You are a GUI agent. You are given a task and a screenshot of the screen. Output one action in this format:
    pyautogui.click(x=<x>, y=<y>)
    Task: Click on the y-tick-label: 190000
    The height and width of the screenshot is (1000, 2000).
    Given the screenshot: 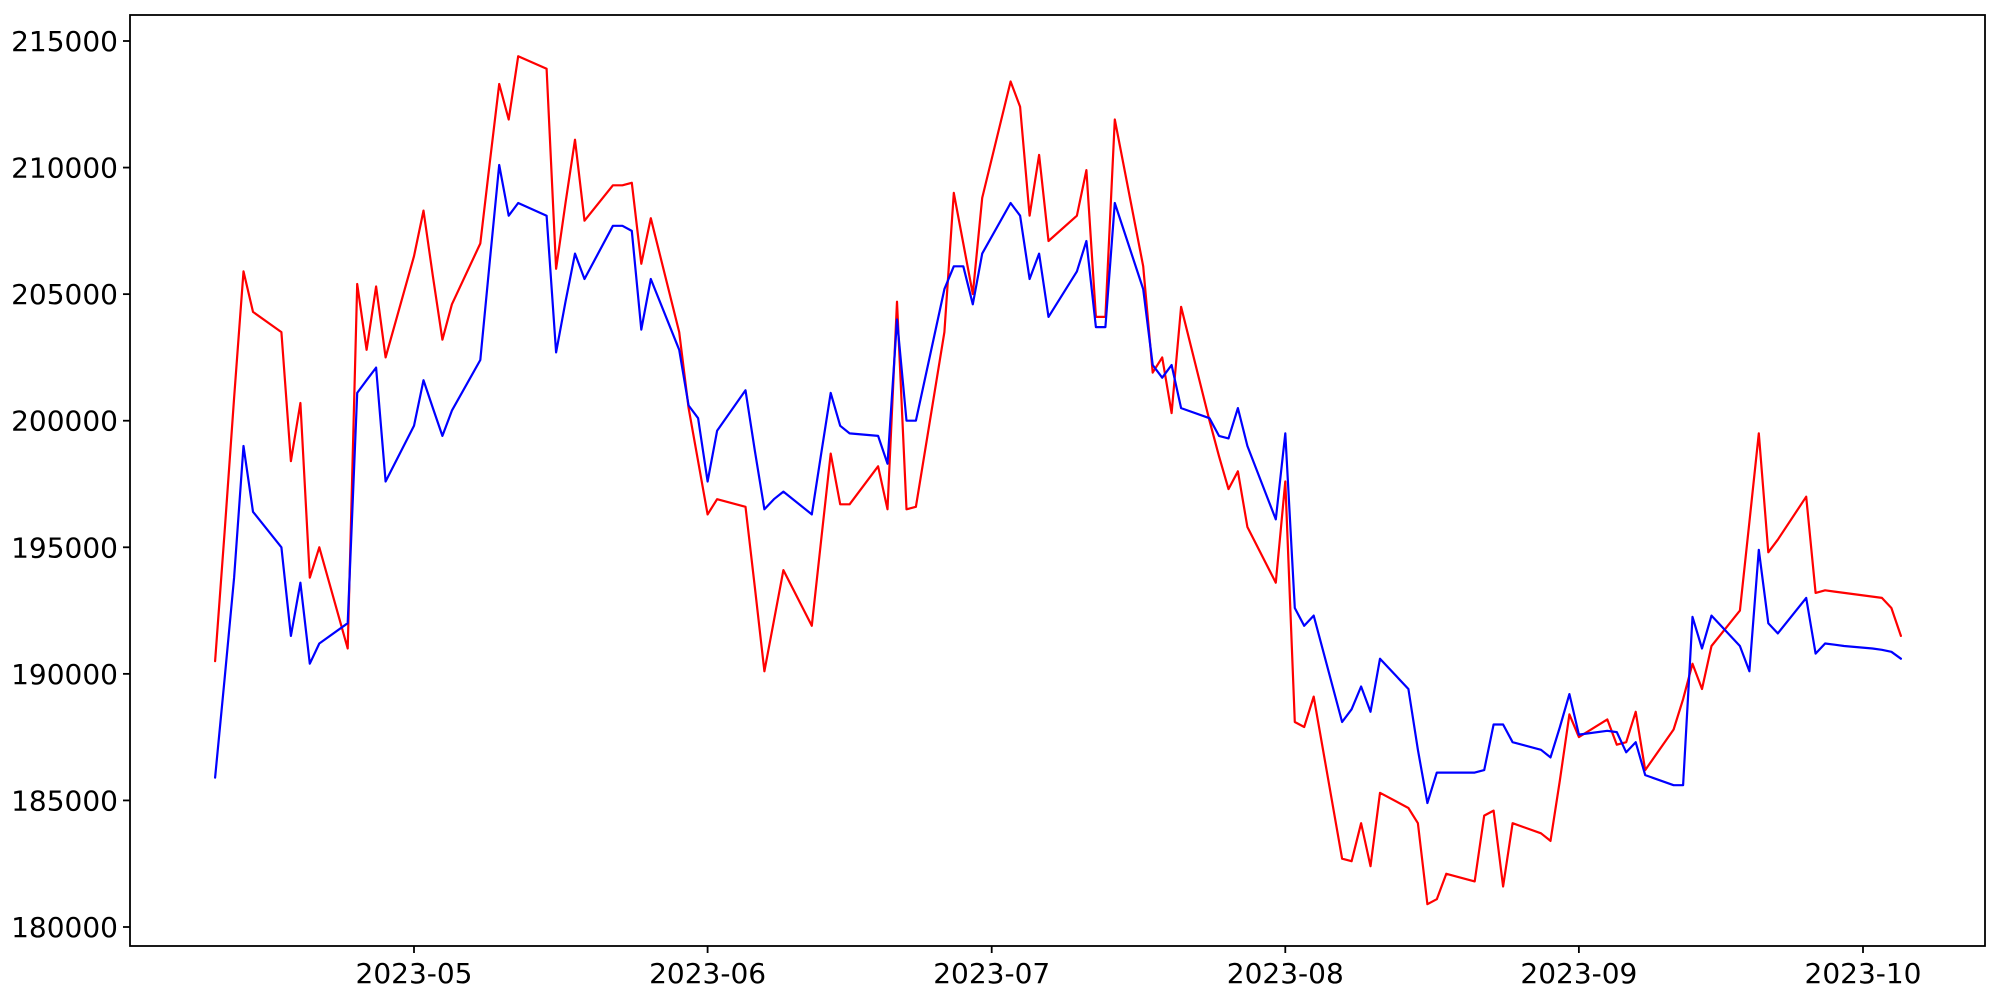 What is the action you would take?
    pyautogui.click(x=64, y=674)
    